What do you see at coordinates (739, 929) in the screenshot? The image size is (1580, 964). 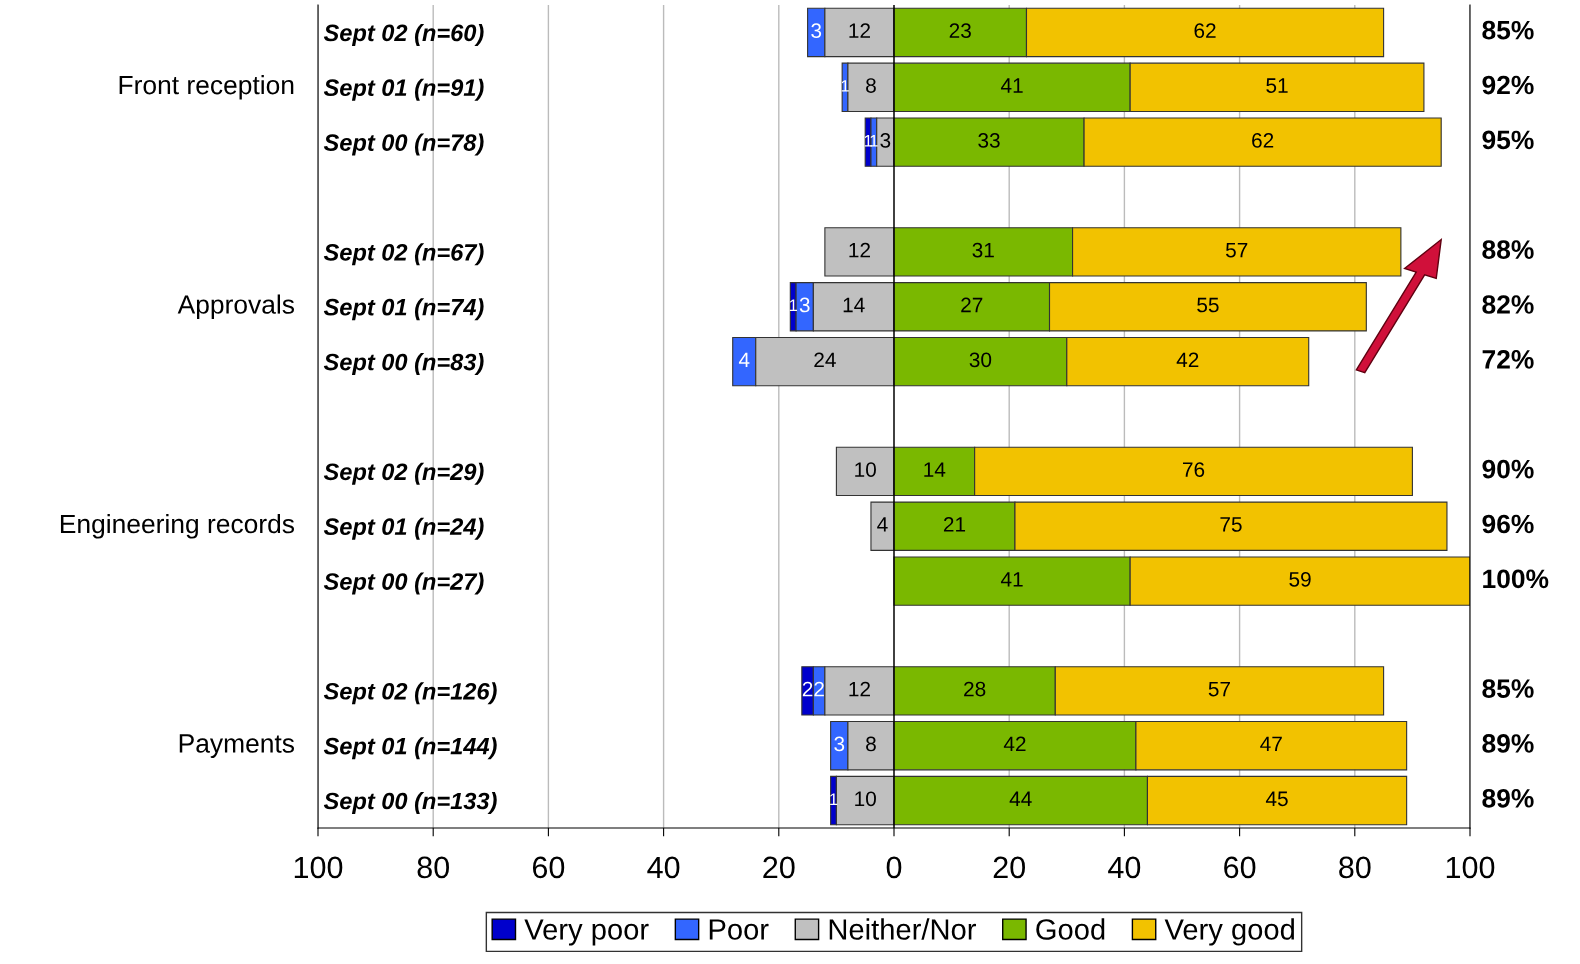 I see `legend-label: Poor` at bounding box center [739, 929].